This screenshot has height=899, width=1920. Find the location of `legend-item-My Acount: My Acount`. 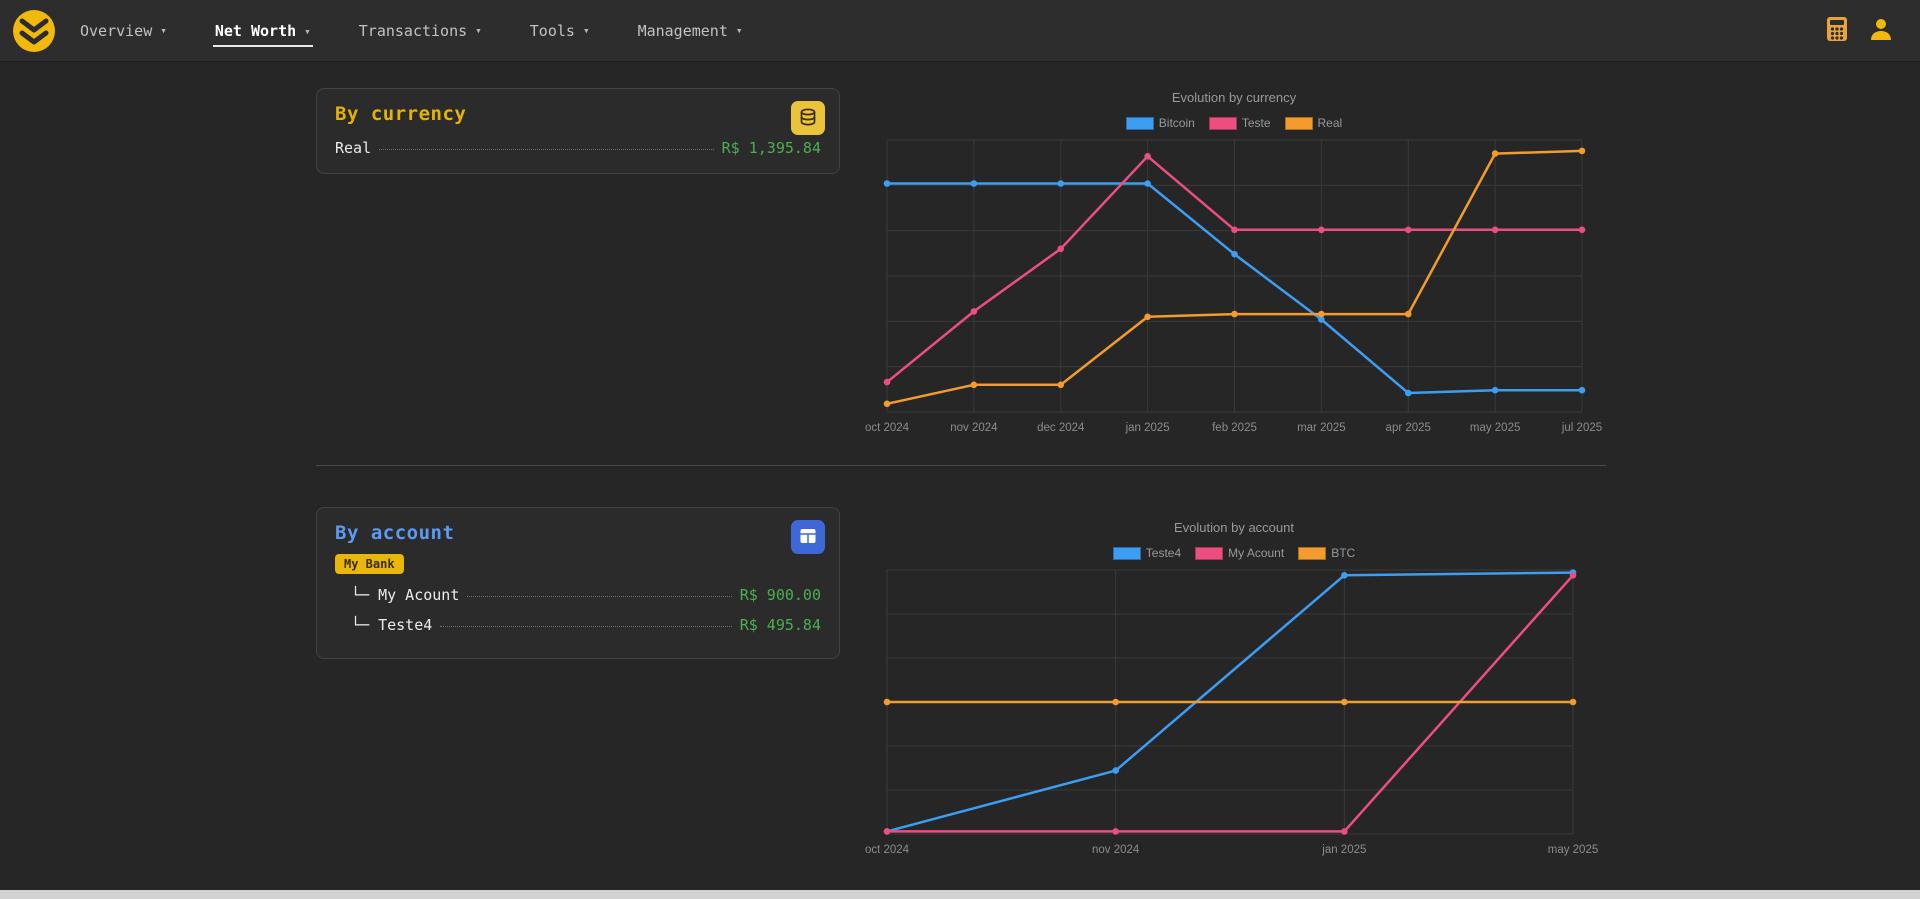

legend-item-My Acount: My Acount is located at coordinates (1239, 553).